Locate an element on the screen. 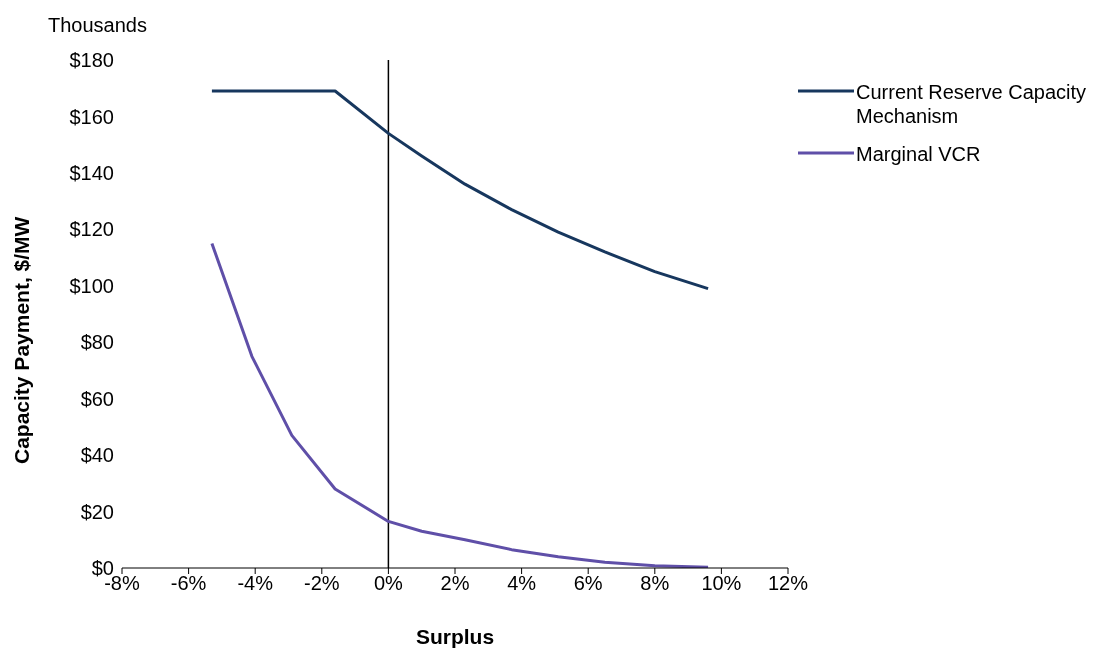 The height and width of the screenshot is (662, 1103). x-tick-label: 10% is located at coordinates (721, 583).